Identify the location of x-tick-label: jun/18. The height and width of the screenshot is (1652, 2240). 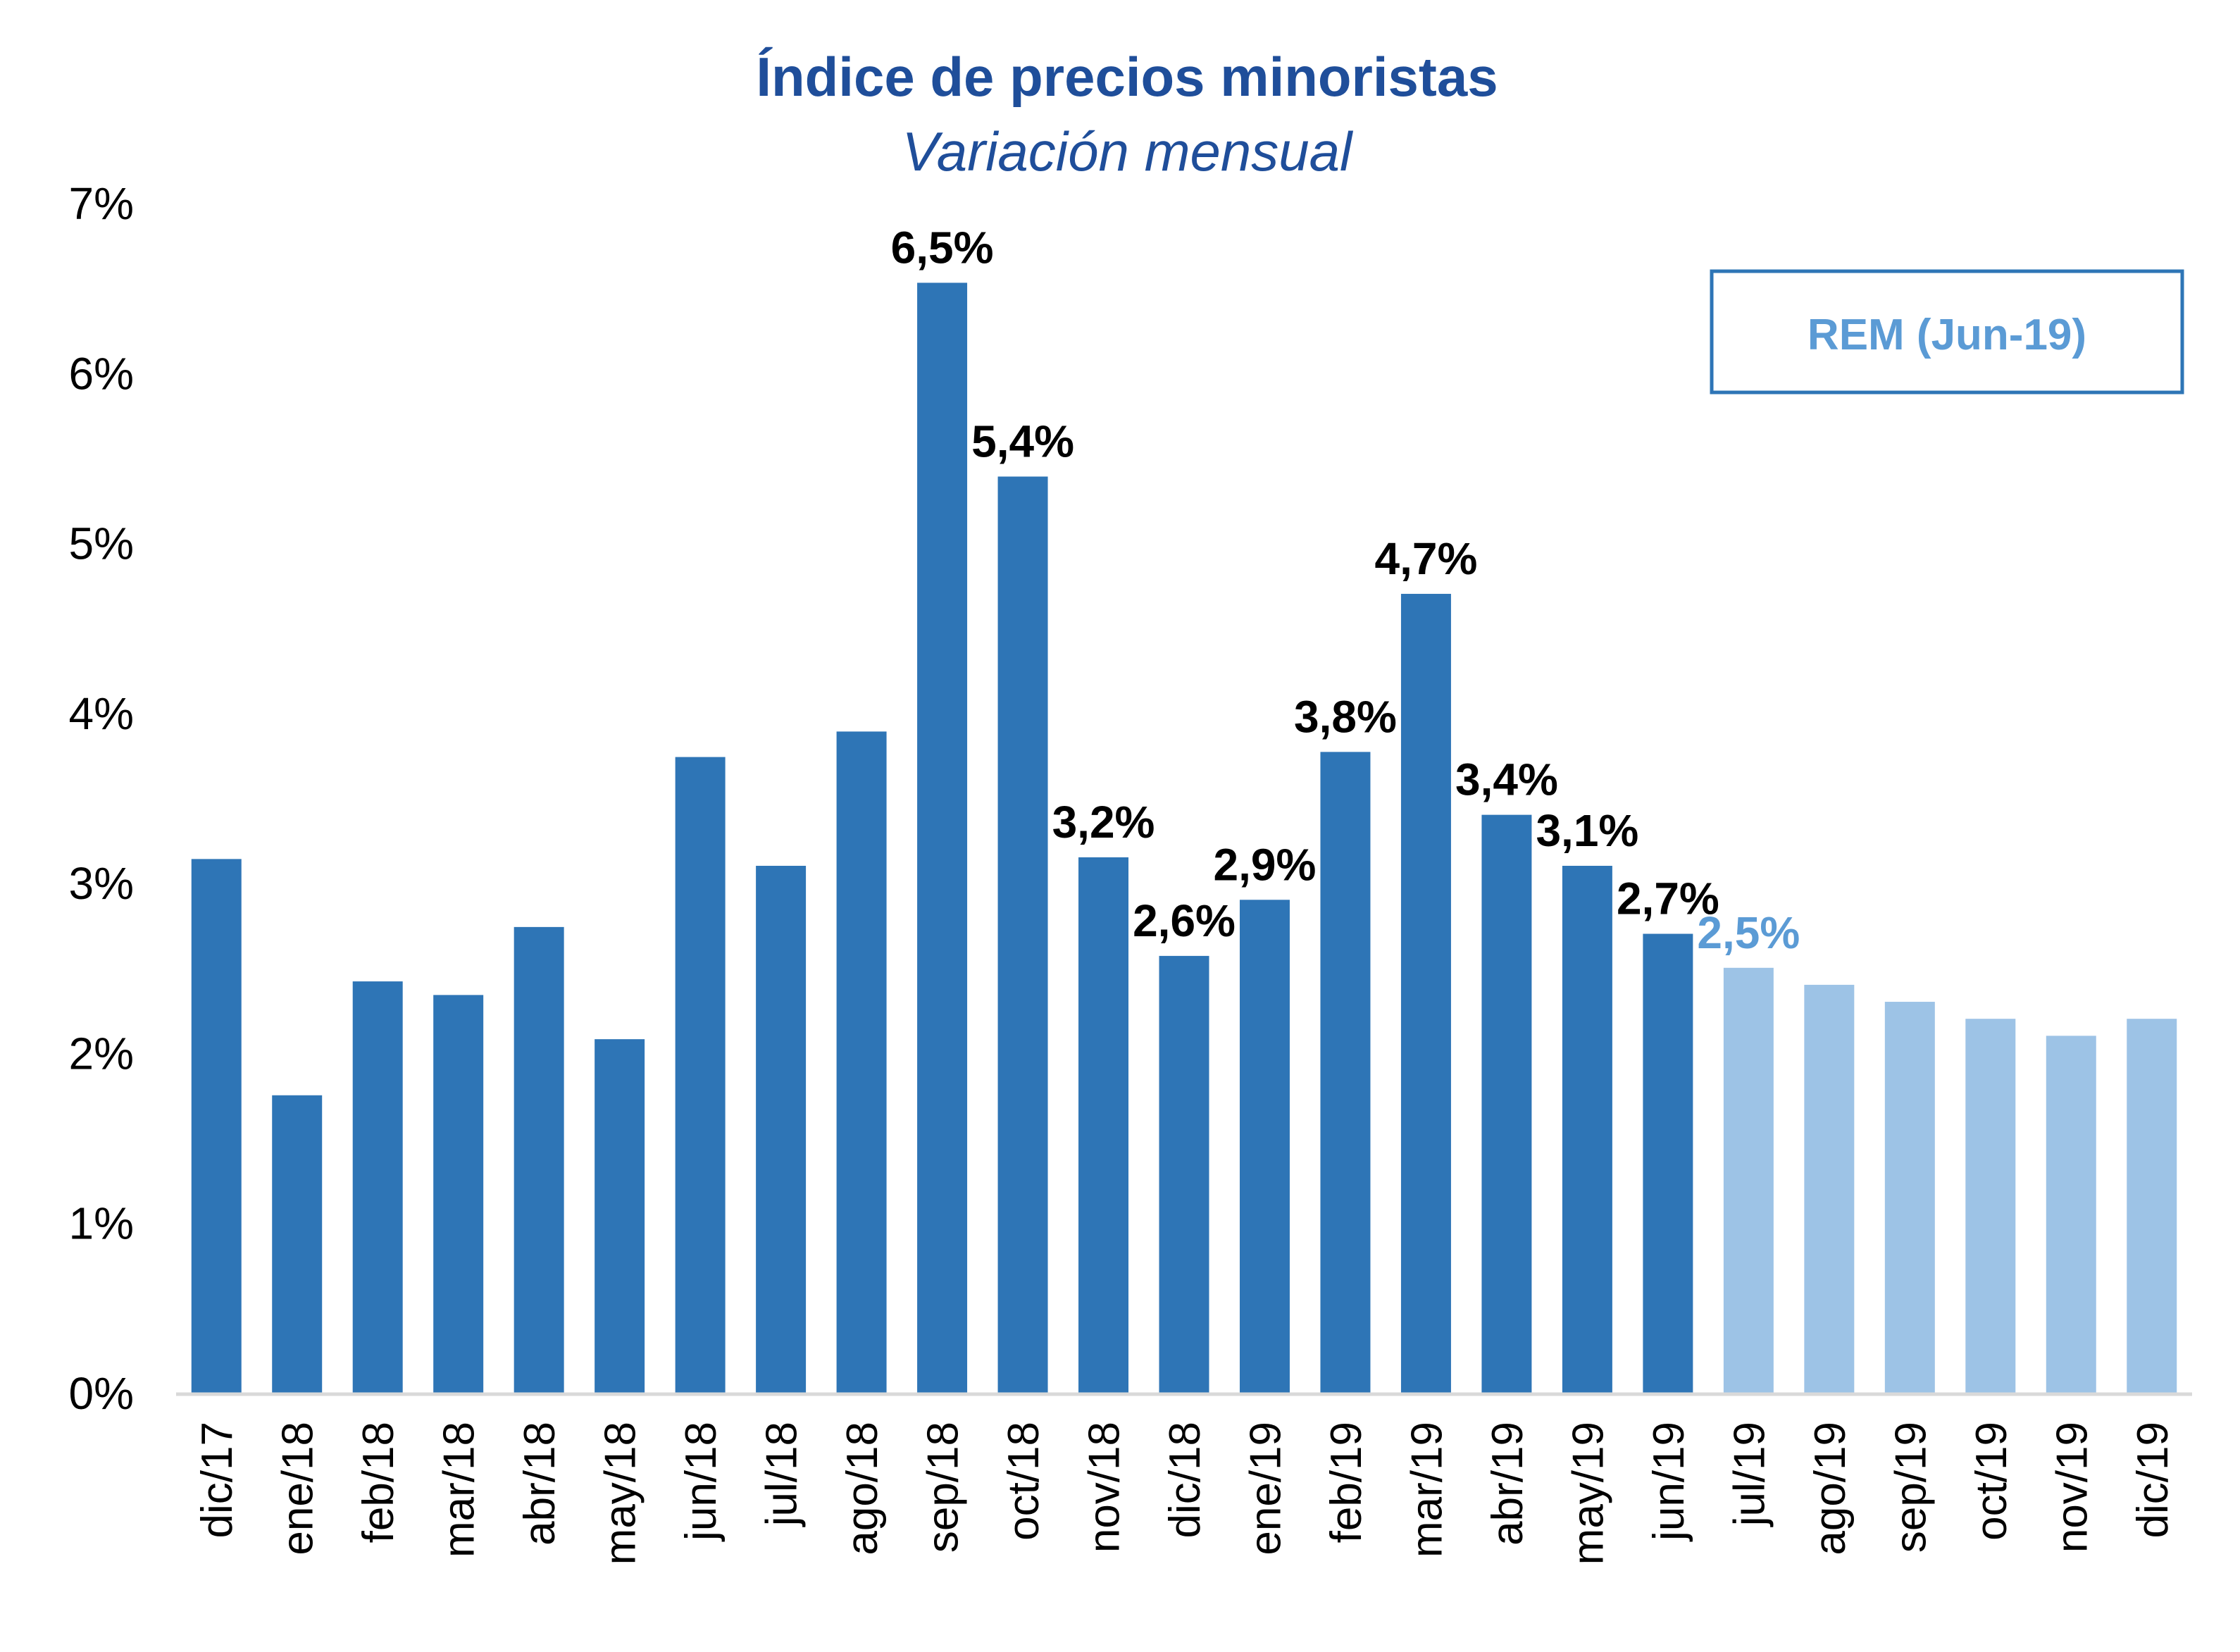
(701, 1482).